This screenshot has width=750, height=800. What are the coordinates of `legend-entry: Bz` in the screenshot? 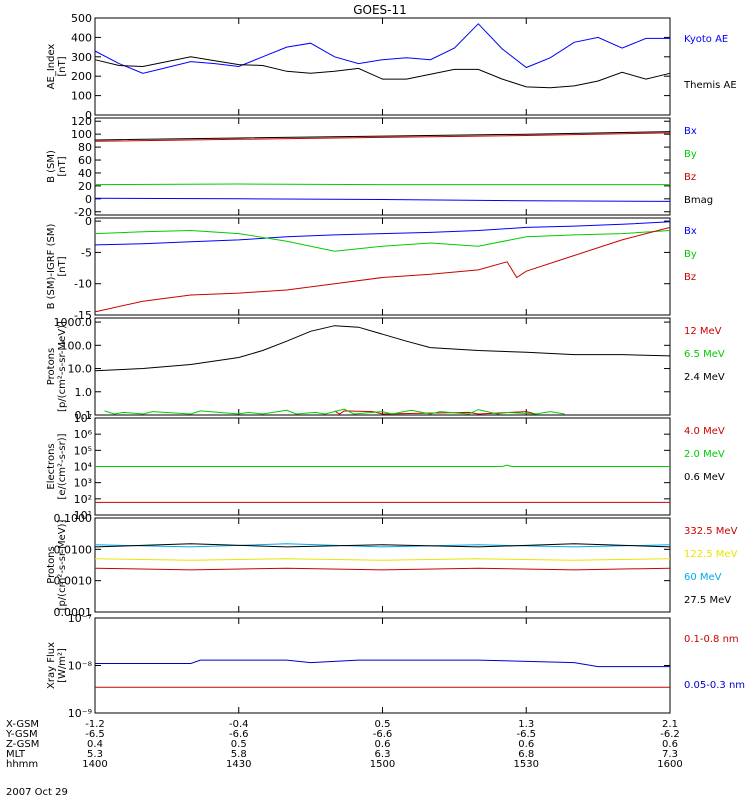 It's located at (690, 177).